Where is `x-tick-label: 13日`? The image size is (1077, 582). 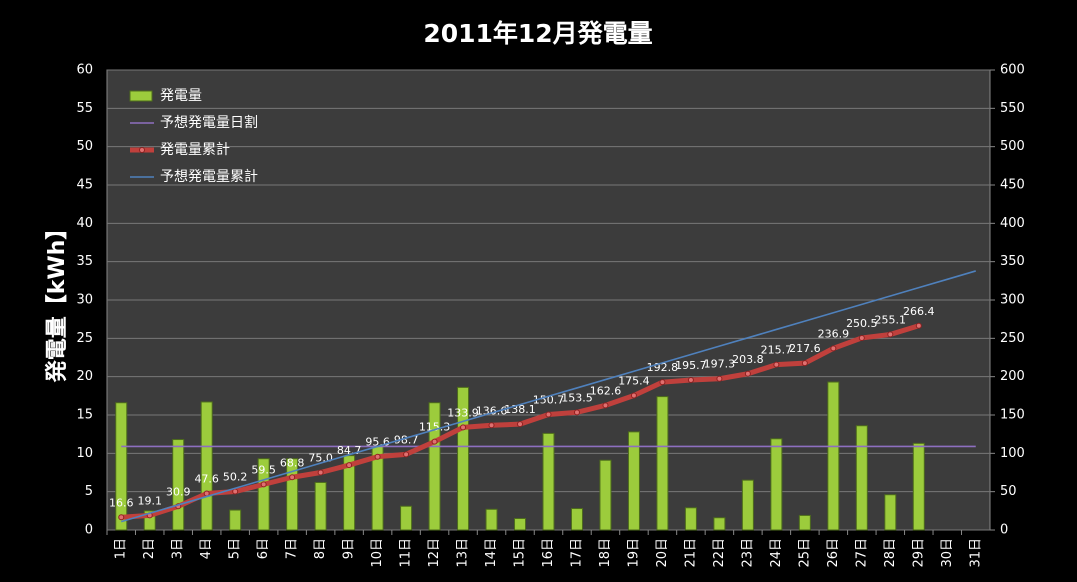 x-tick-label: 13日 is located at coordinates (463, 553).